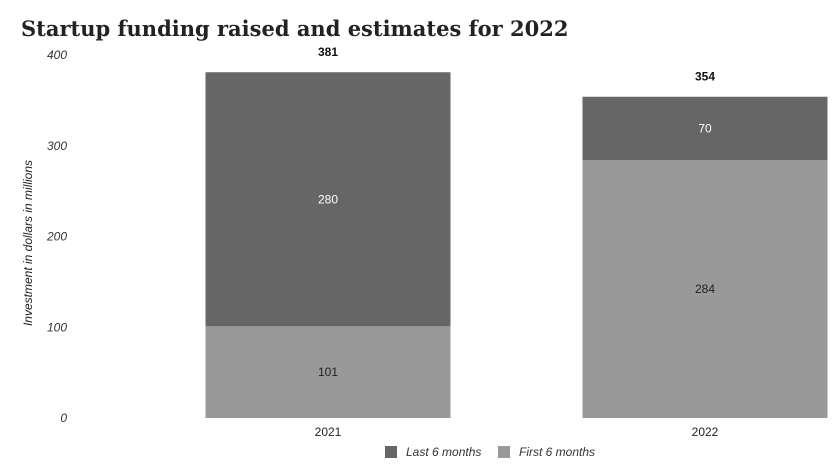 This screenshot has height=471, width=839. Describe the element at coordinates (57, 327) in the screenshot. I see `y-tick-label: 100` at that location.